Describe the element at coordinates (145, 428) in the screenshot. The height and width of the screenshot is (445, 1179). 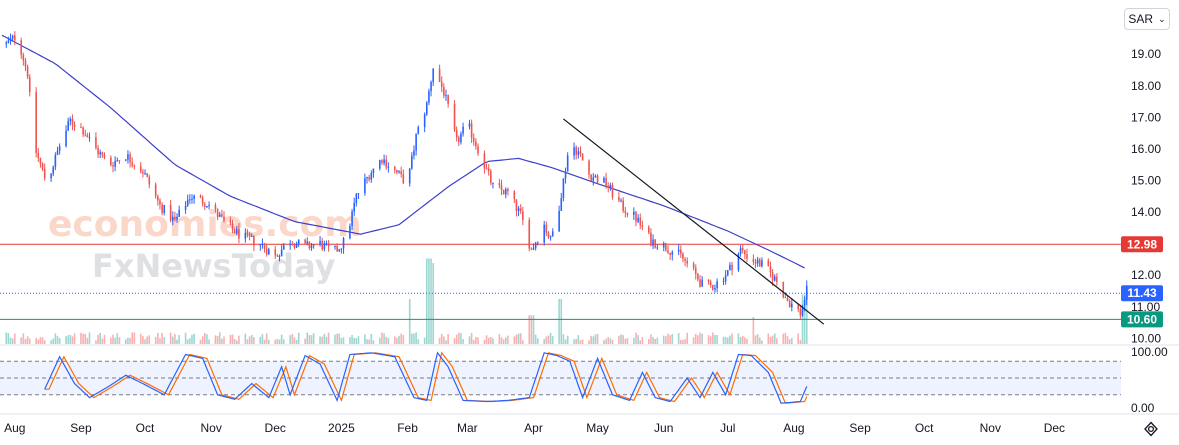
I see `time-tick-label: Oct` at that location.